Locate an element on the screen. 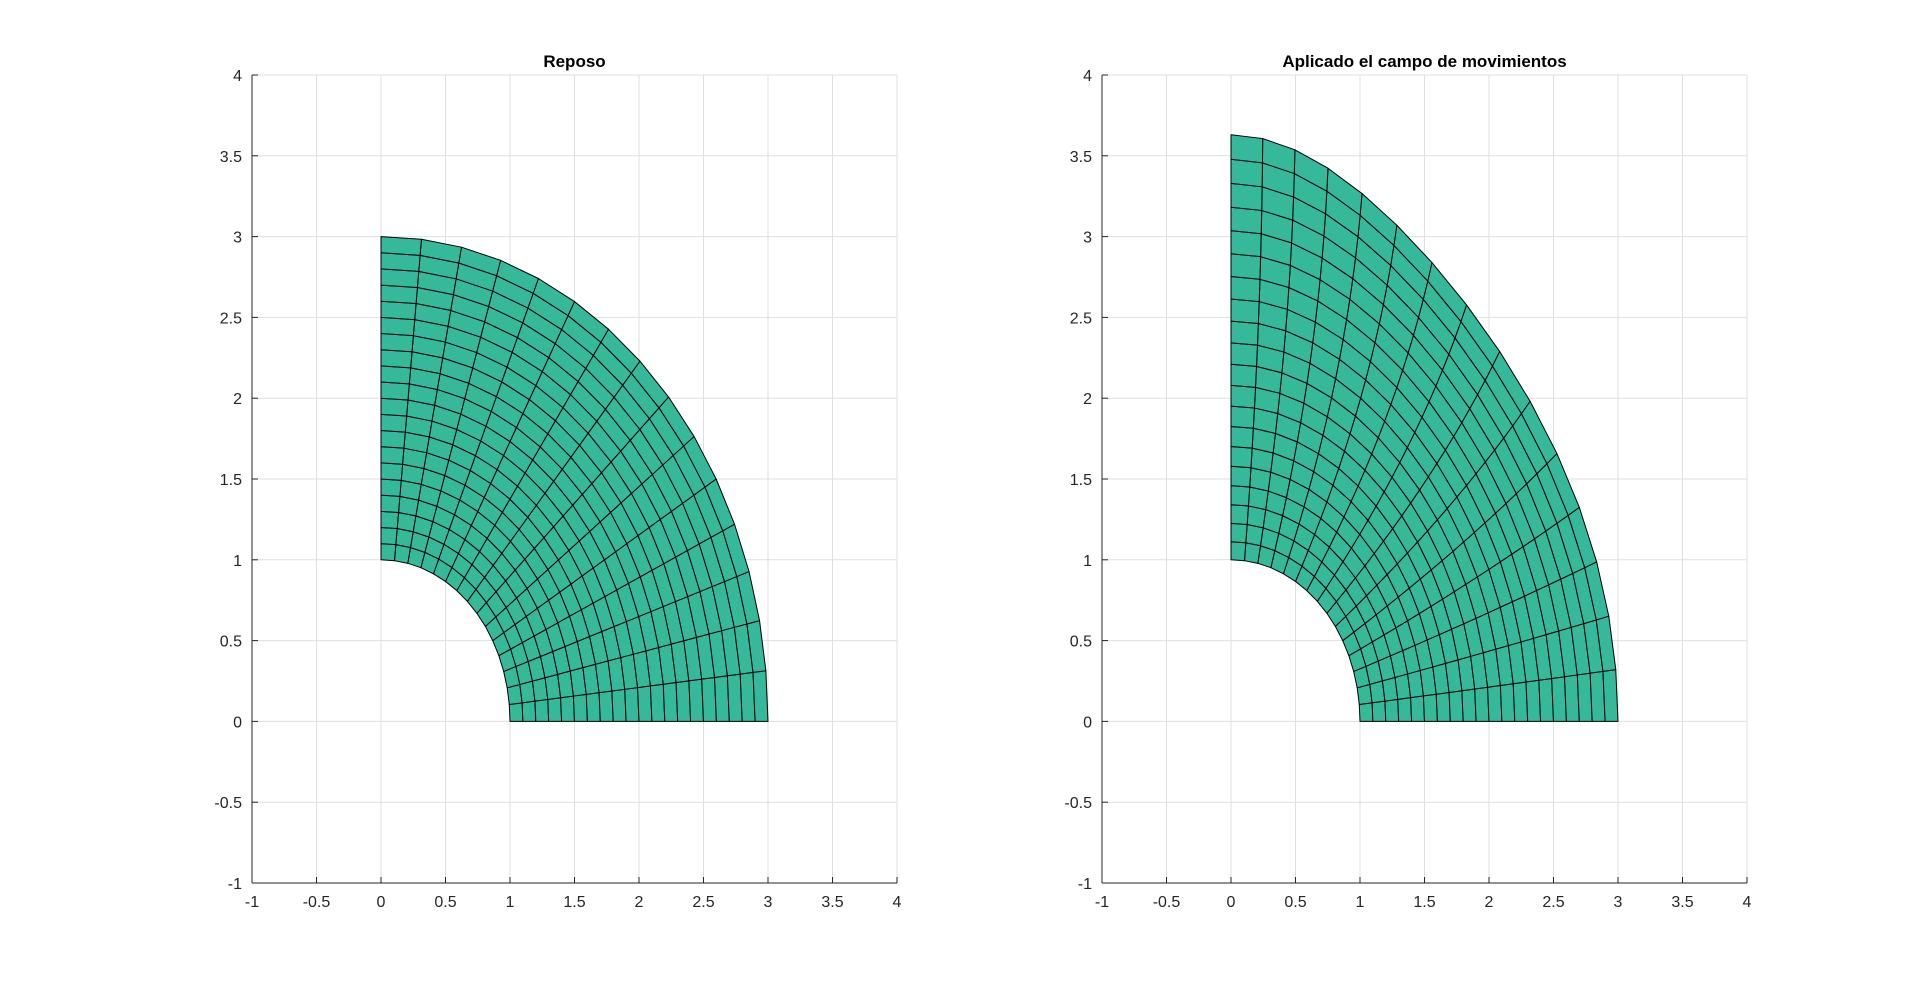  x-tick-label: -0.5 is located at coordinates (1167, 902).